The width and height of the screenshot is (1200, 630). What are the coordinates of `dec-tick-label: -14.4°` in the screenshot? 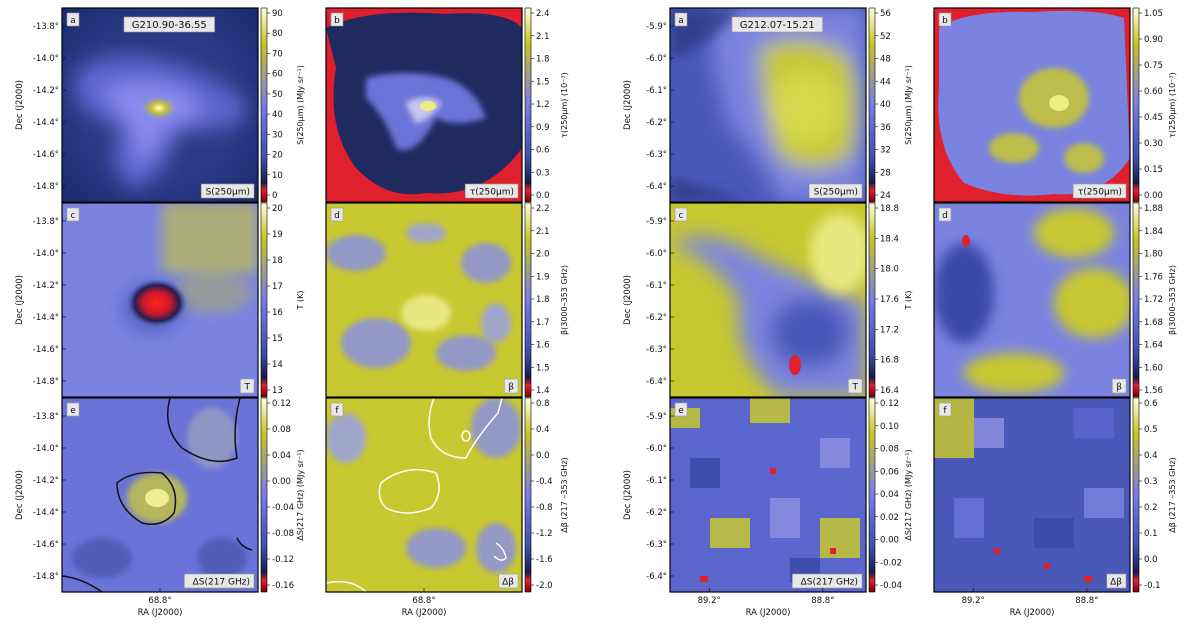 It's located at (46, 318).